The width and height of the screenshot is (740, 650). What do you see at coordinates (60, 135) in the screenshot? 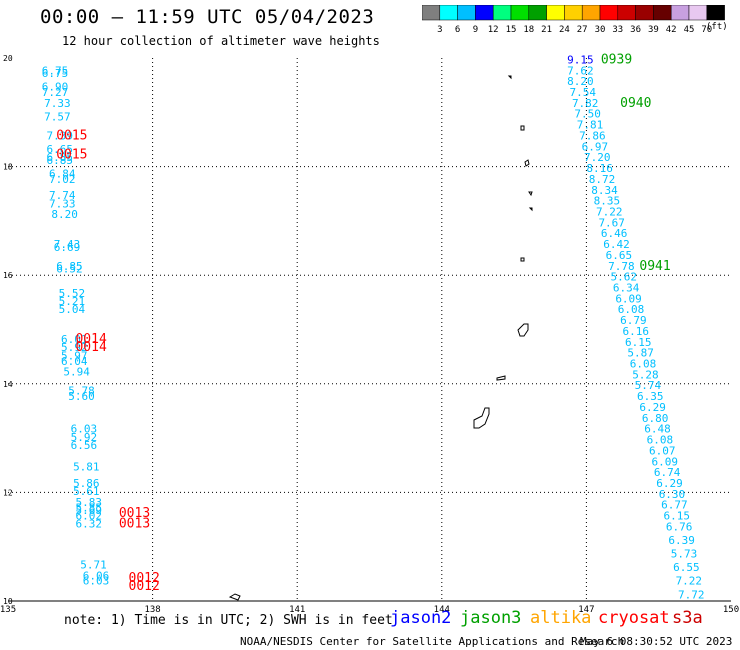
I see `wave-height-label: 7.39` at bounding box center [60, 135].